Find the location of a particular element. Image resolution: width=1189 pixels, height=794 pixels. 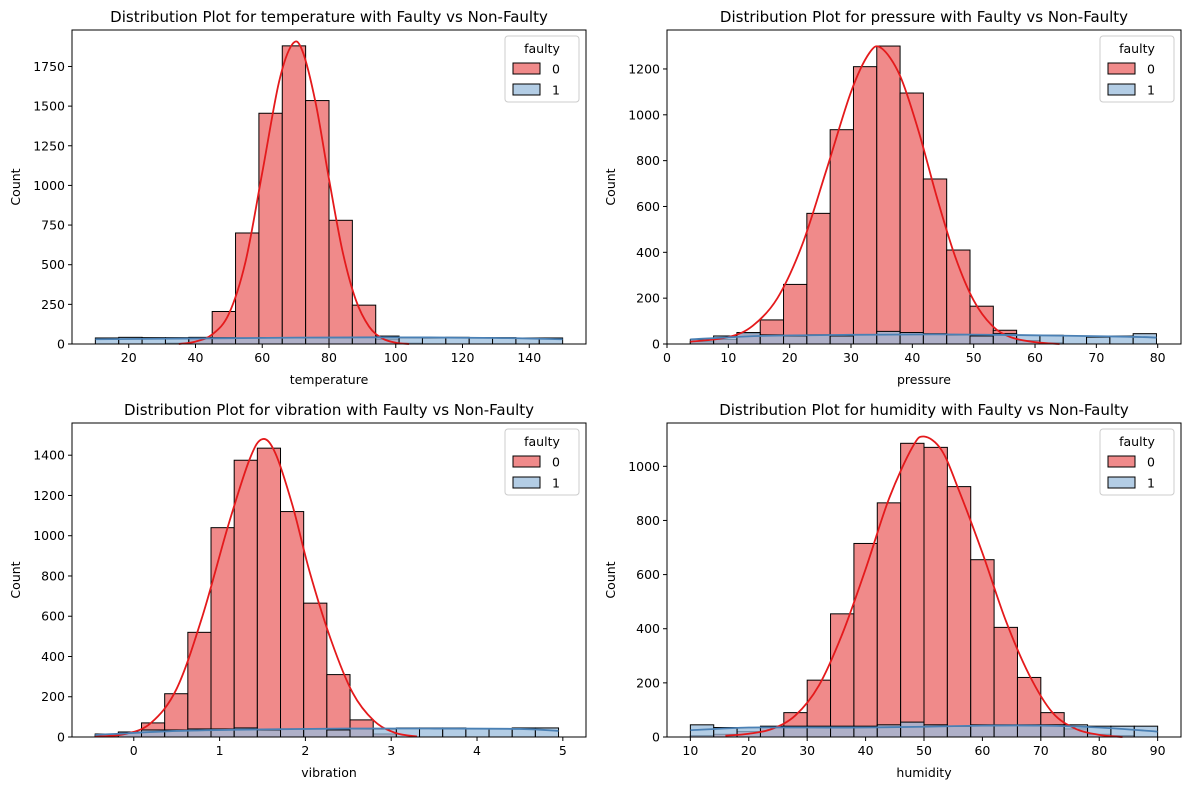

x-axis-label: humidity is located at coordinates (924, 772).